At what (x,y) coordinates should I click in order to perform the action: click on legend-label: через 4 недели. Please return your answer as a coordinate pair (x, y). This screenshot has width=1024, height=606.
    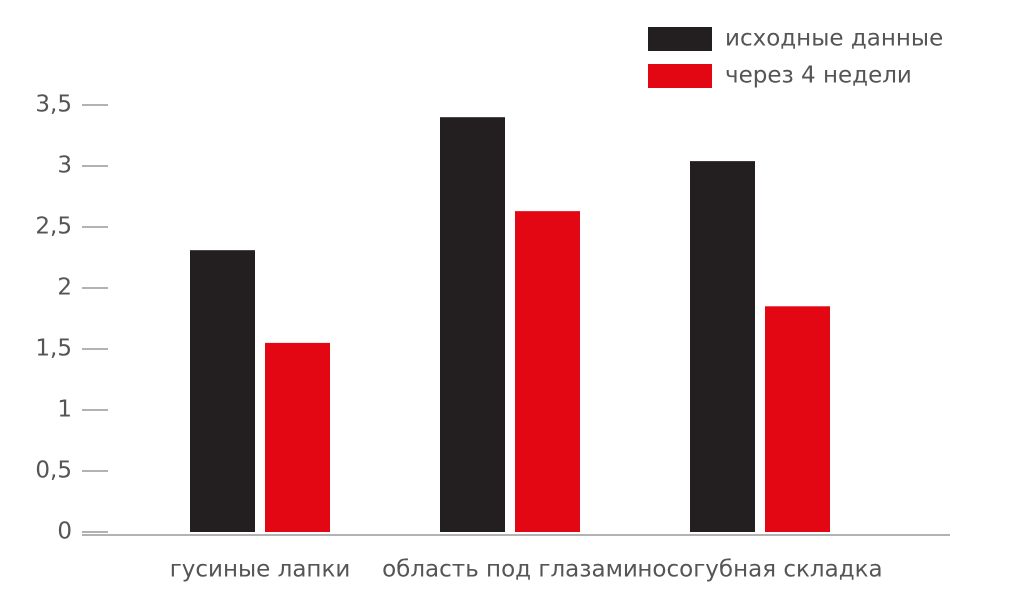
    Looking at the image, I should click on (818, 76).